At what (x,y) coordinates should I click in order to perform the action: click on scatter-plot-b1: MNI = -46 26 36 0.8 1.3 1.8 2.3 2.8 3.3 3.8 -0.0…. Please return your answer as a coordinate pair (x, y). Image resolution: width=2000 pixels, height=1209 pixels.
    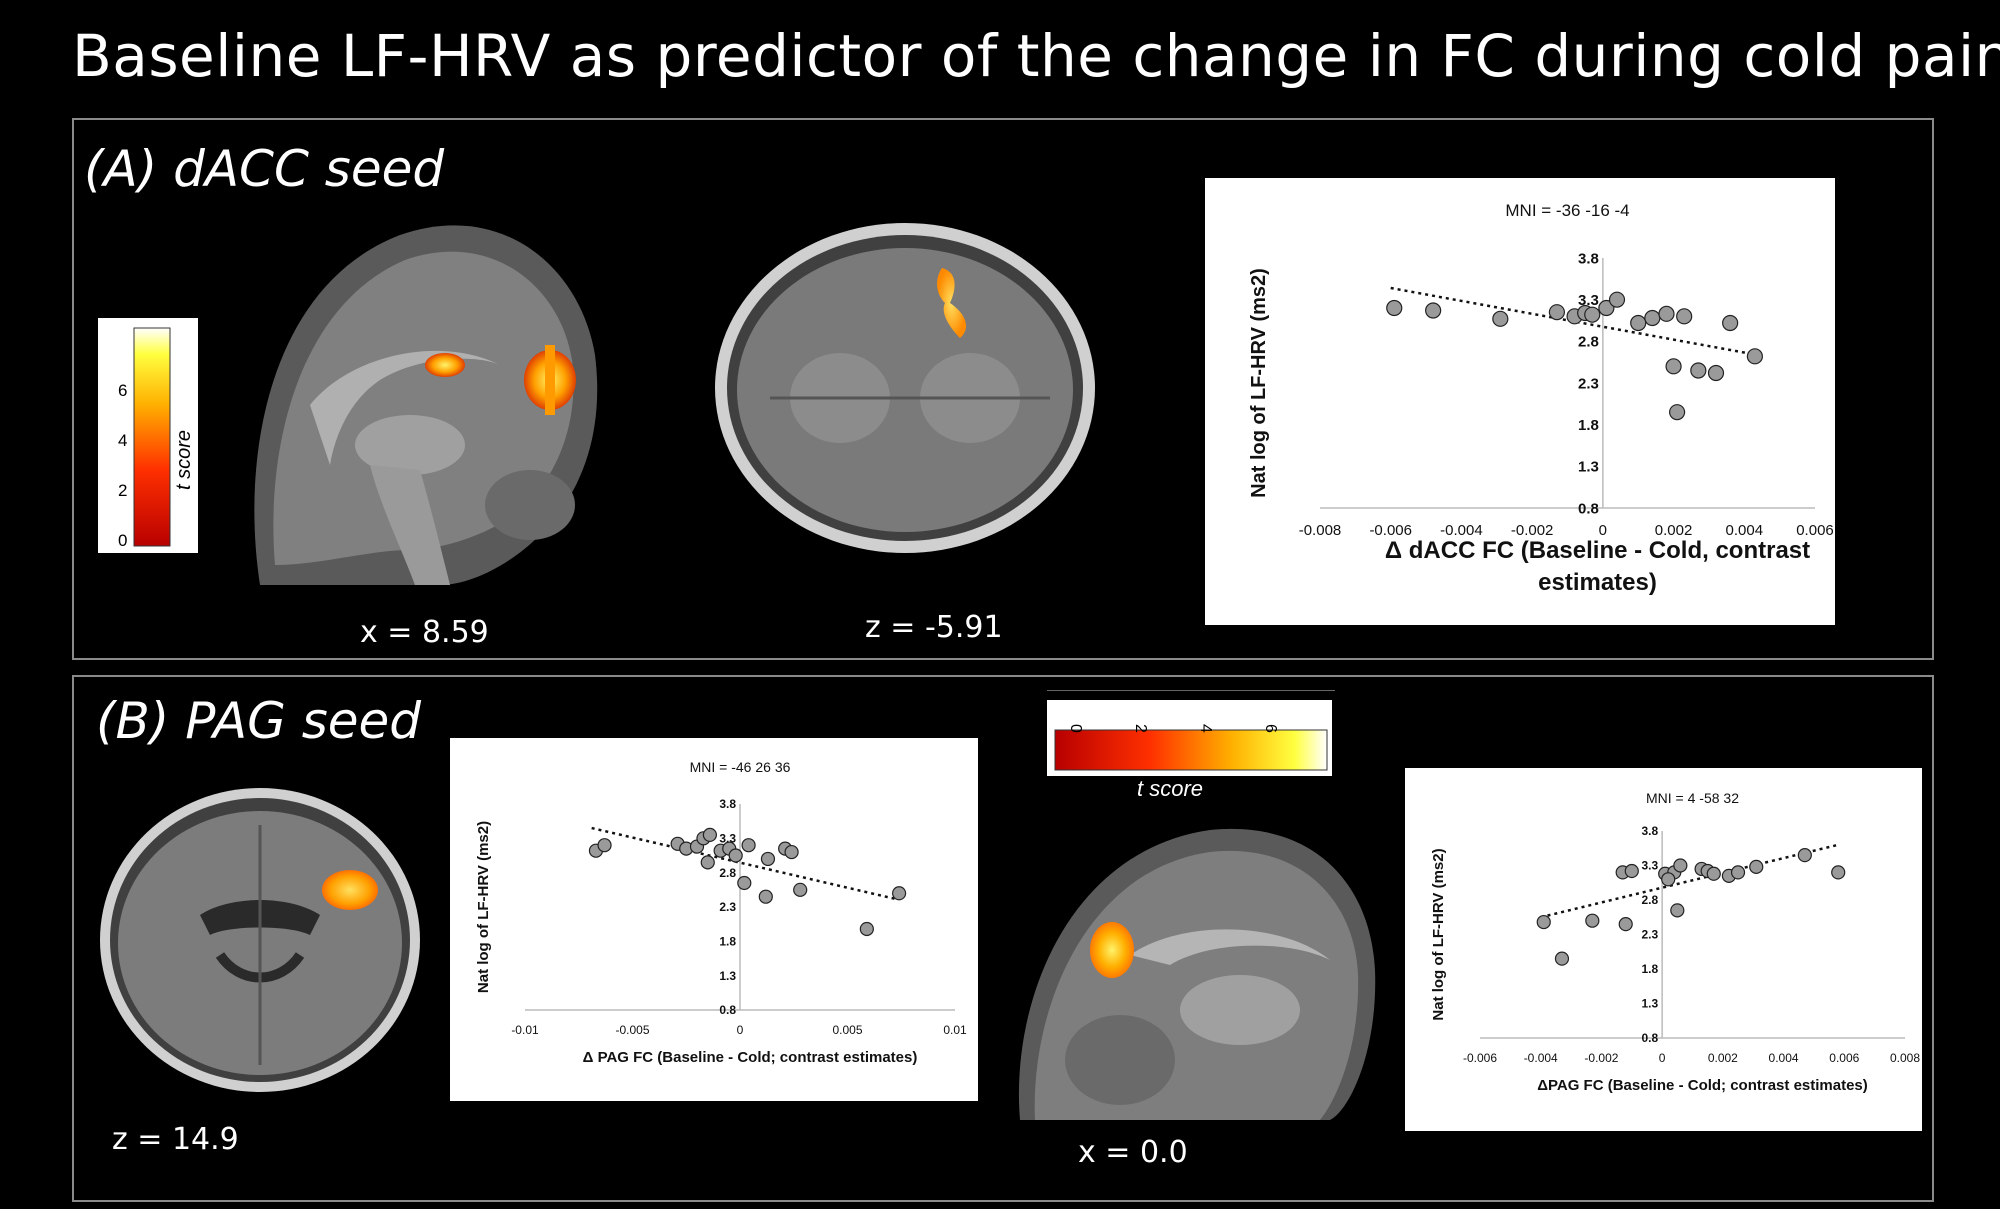
    Looking at the image, I should click on (714, 919).